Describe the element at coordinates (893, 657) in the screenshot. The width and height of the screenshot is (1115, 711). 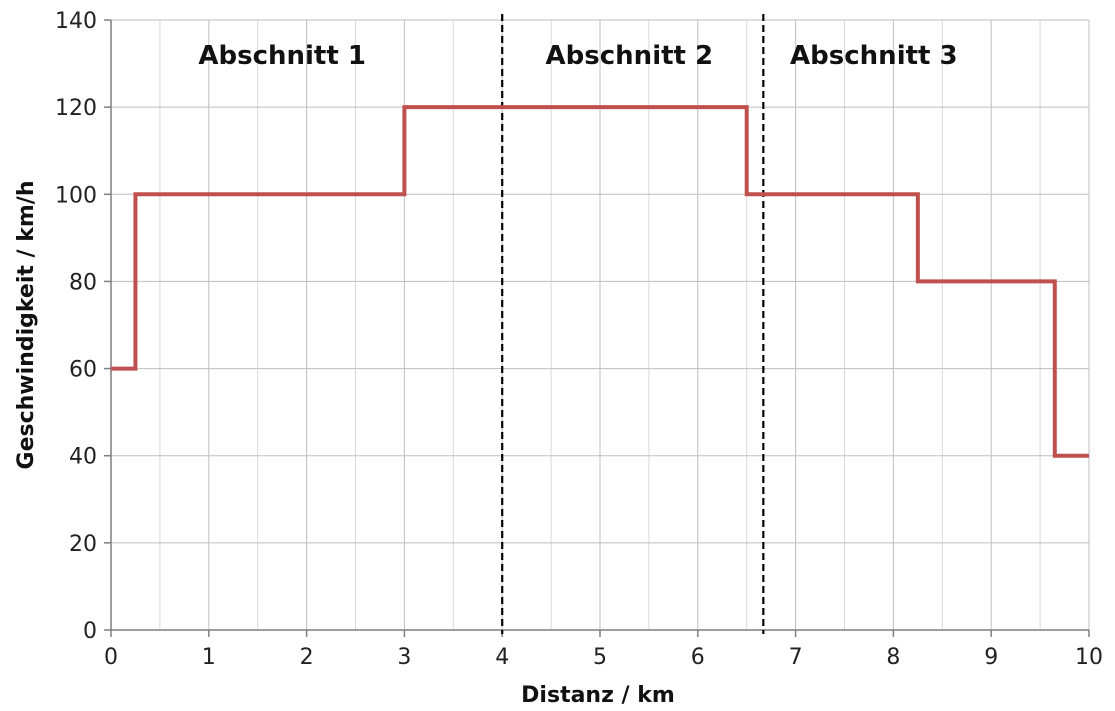
I see `x-tick-label: 8` at that location.